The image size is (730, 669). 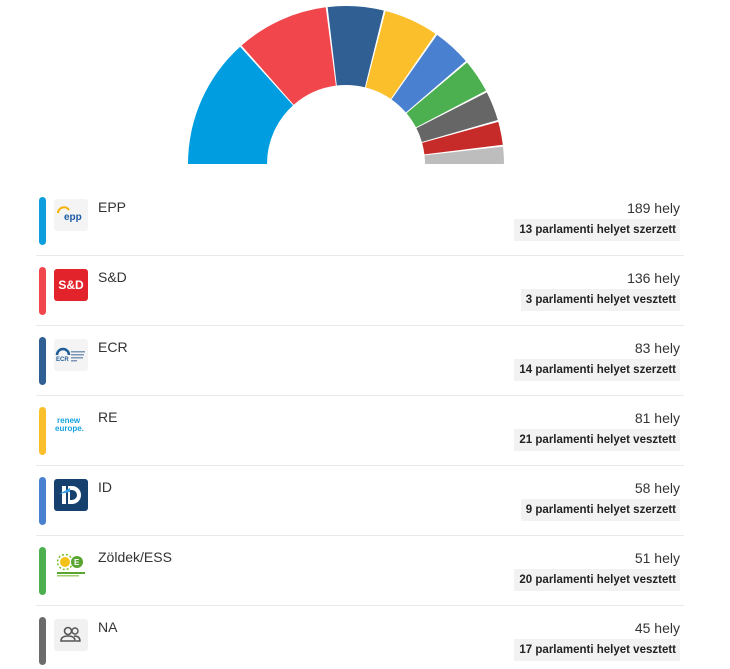 I want to click on chart-slice-s-d, so click(x=288, y=56).